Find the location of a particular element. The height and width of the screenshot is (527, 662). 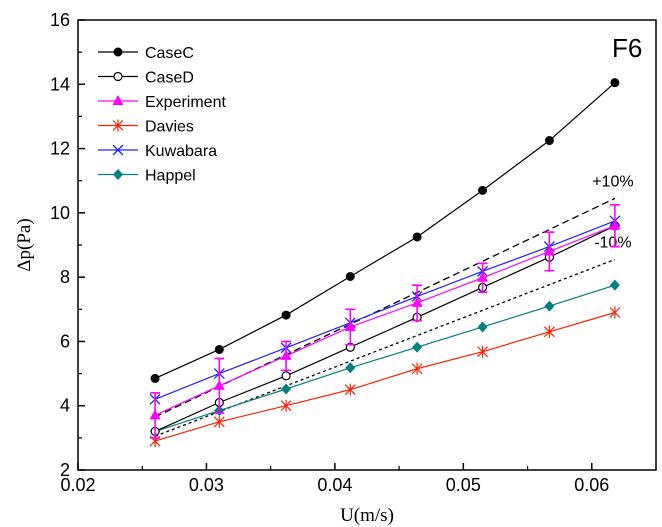

legend: CaseC CaseD Experiment Davies Kuwabara Happel is located at coordinates (162, 115).